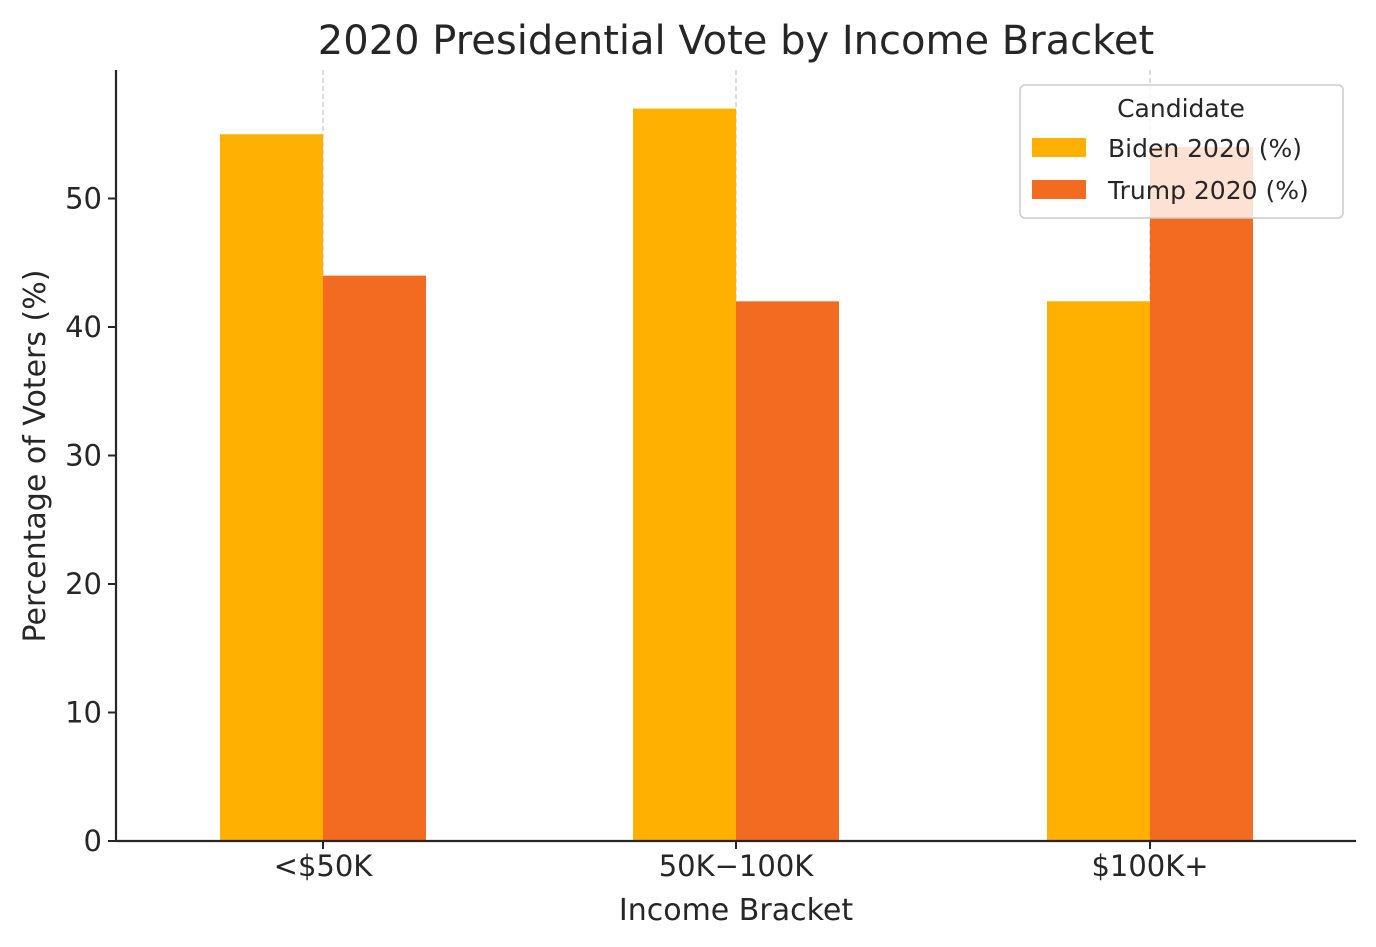 The width and height of the screenshot is (1376, 947). What do you see at coordinates (1208, 190) in the screenshot?
I see `legend-label-trump: Trump 2020 (%)` at bounding box center [1208, 190].